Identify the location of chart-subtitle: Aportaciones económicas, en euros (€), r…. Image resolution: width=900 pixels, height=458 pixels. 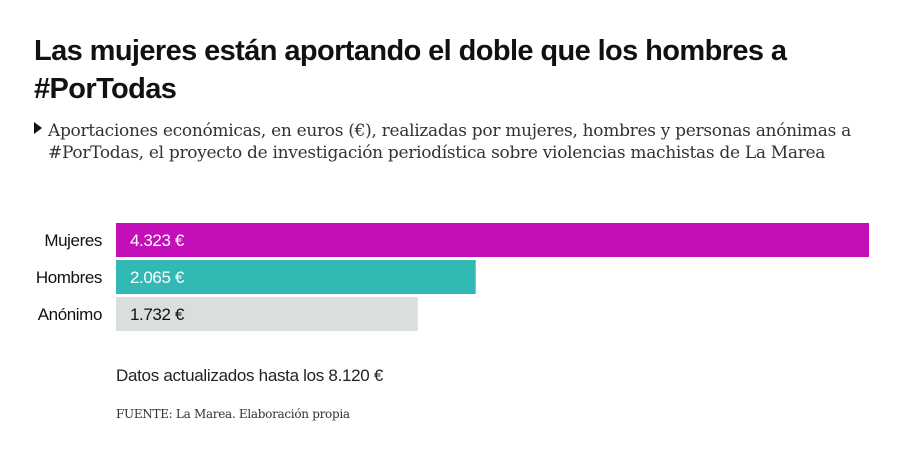
(449, 142).